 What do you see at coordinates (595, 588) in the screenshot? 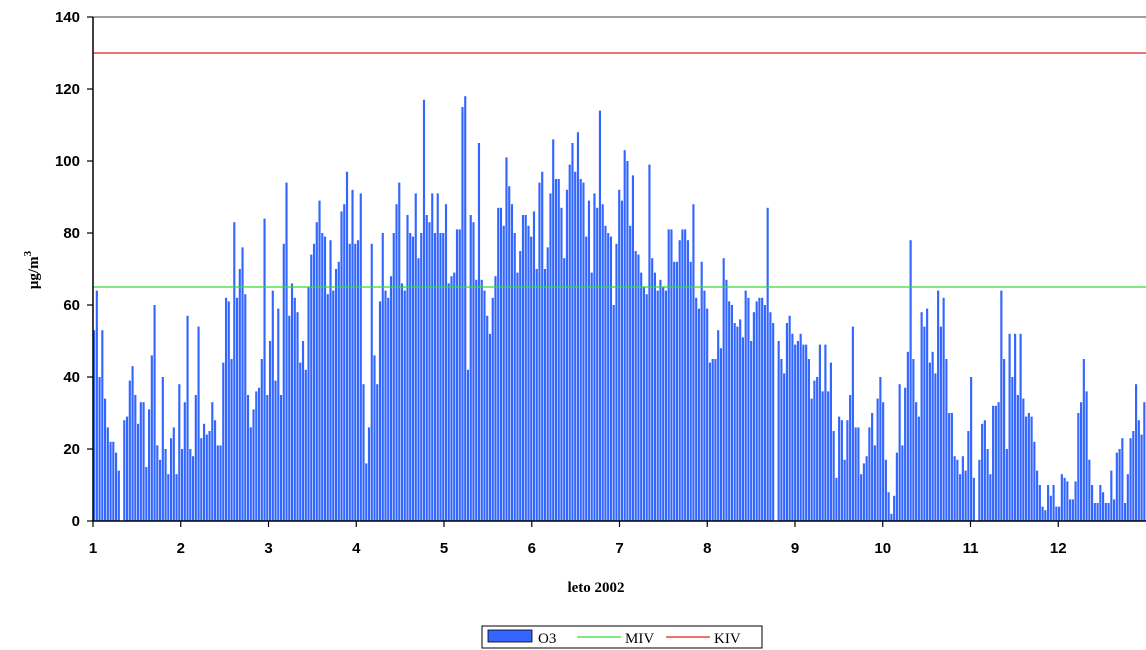
I see `x-axis-title: leto 2002` at bounding box center [595, 588].